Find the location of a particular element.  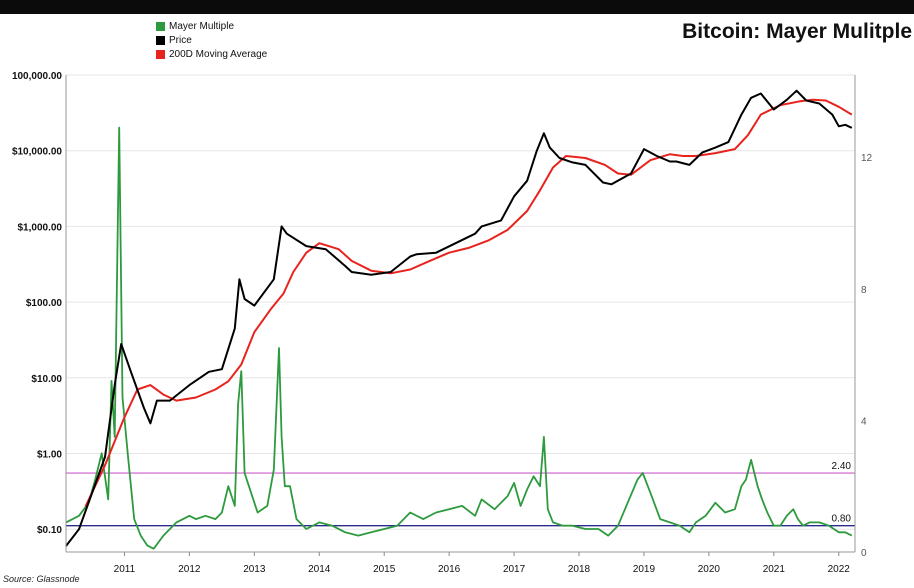

legend-label-price: Price is located at coordinates (180, 40).